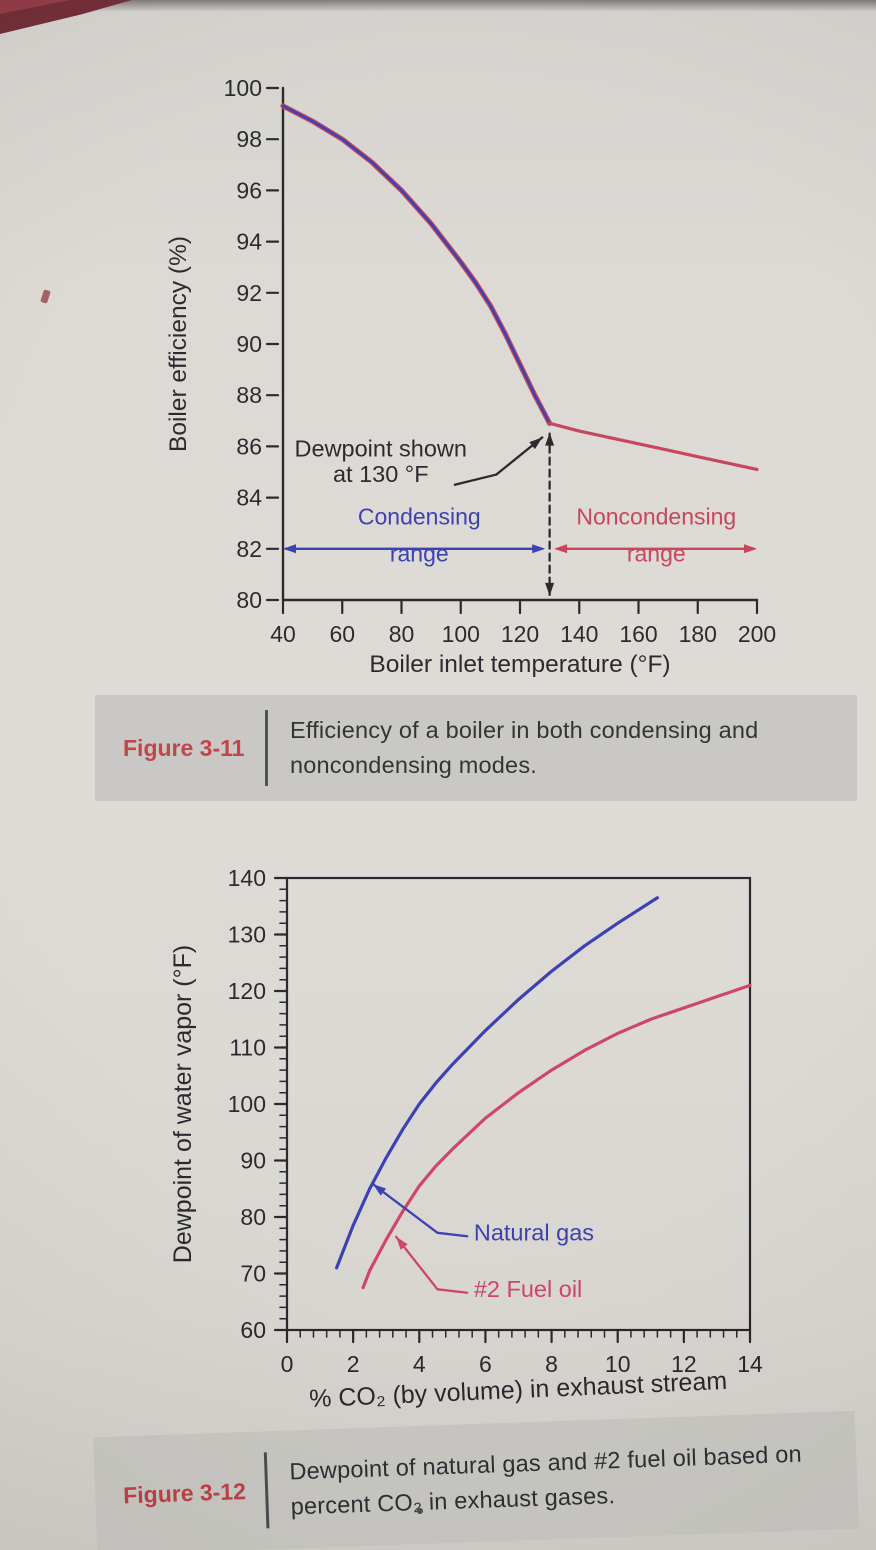  I want to click on svg-text: Boiler inlet temperature (°F), so click(519, 664).